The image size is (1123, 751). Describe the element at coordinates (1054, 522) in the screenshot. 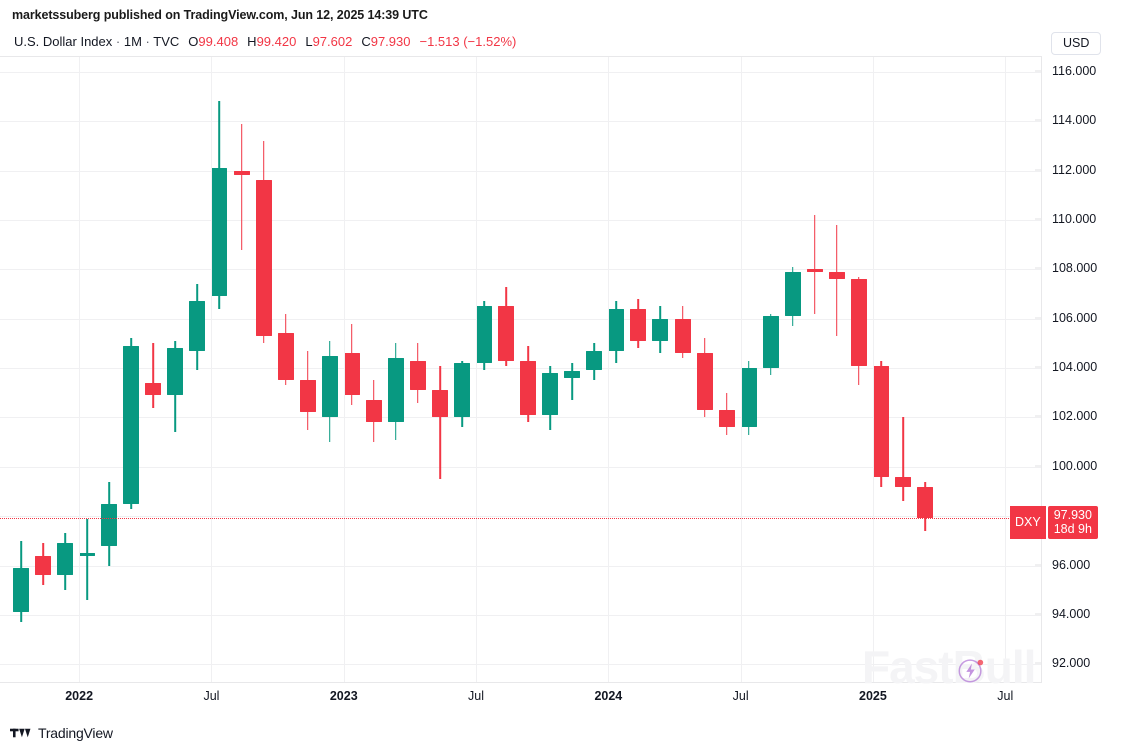

I see `current-price-badge: DXY 97.930 18d 9h` at that location.